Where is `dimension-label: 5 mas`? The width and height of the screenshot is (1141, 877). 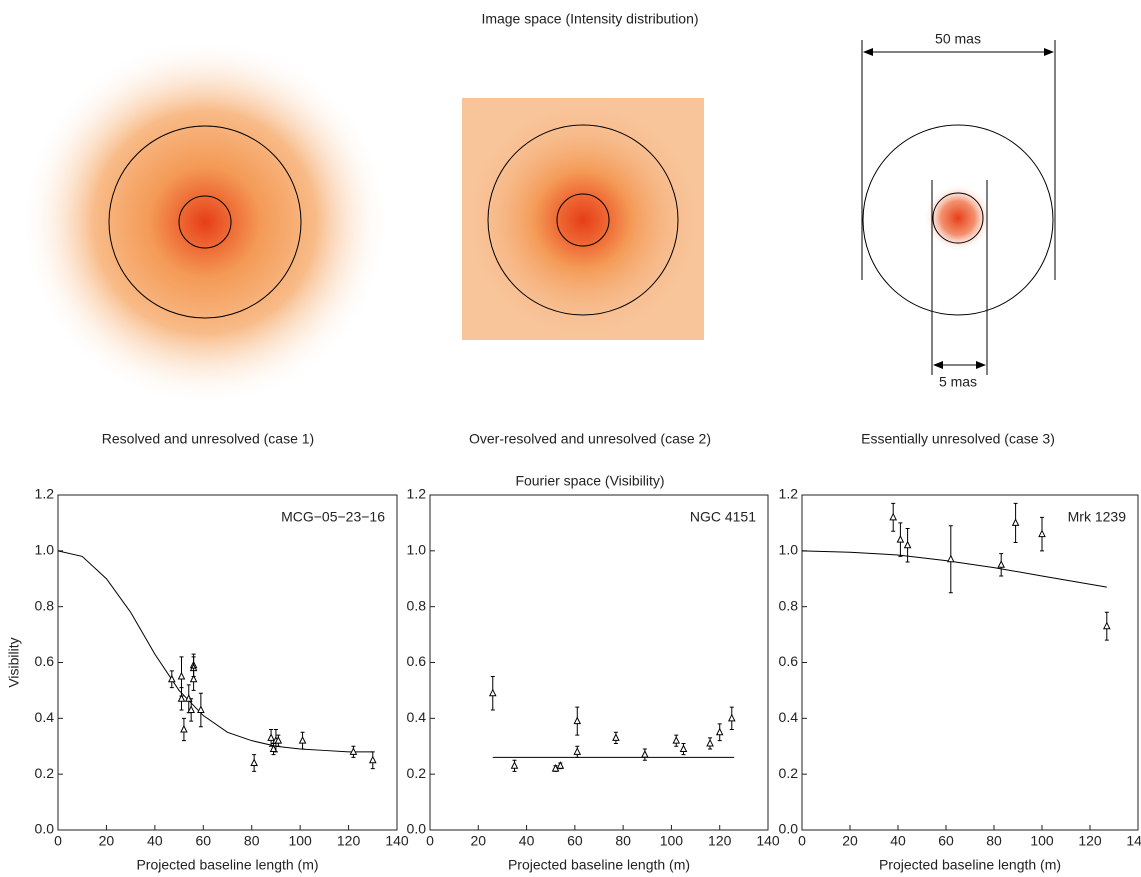
dimension-label: 5 mas is located at coordinates (958, 382).